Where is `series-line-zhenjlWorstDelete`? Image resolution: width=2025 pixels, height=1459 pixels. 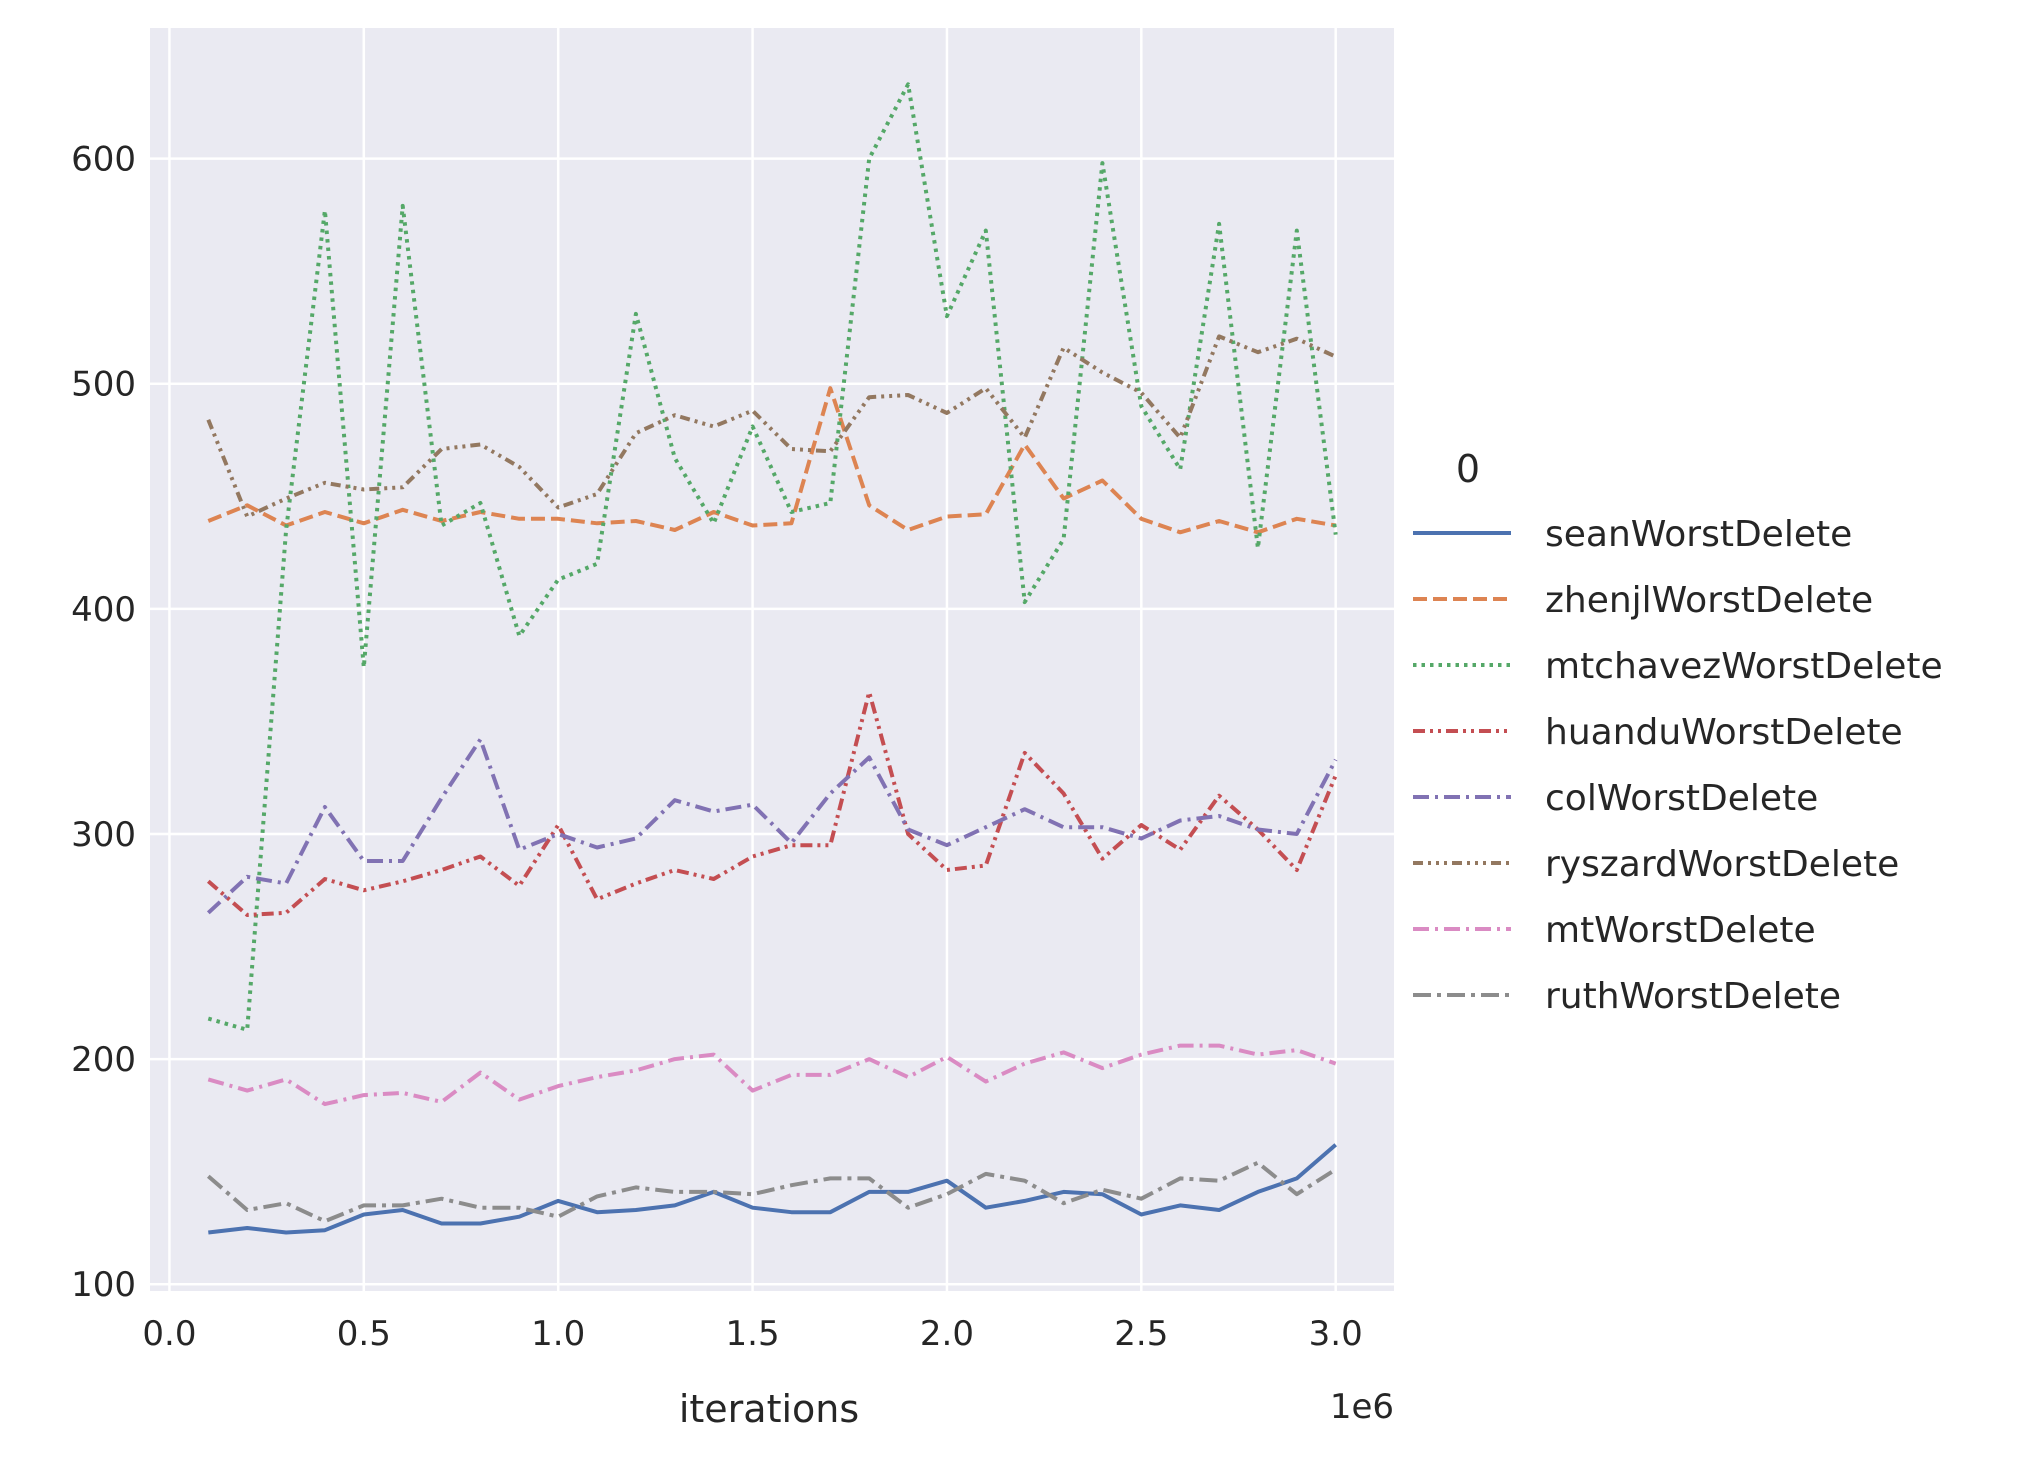
series-line-zhenjlWorstDelete is located at coordinates (772, 460).